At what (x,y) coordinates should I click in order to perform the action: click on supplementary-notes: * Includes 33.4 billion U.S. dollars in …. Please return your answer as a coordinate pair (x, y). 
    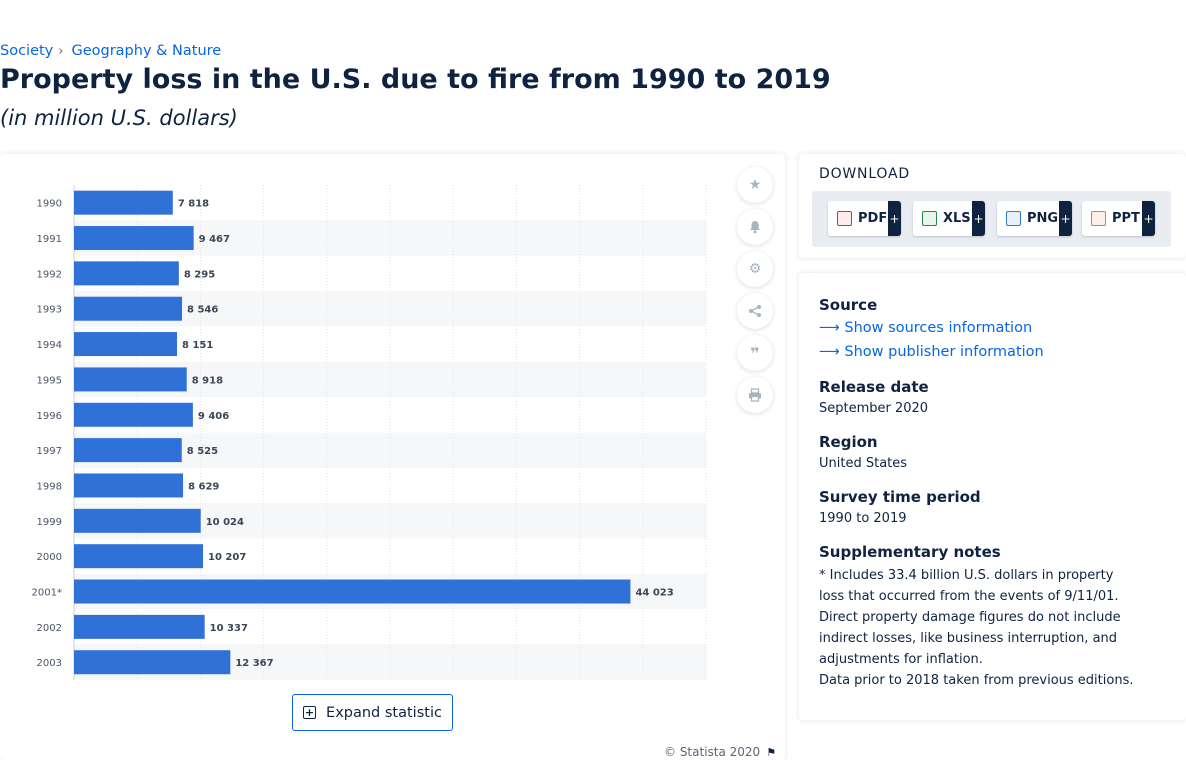
    Looking at the image, I should click on (980, 628).